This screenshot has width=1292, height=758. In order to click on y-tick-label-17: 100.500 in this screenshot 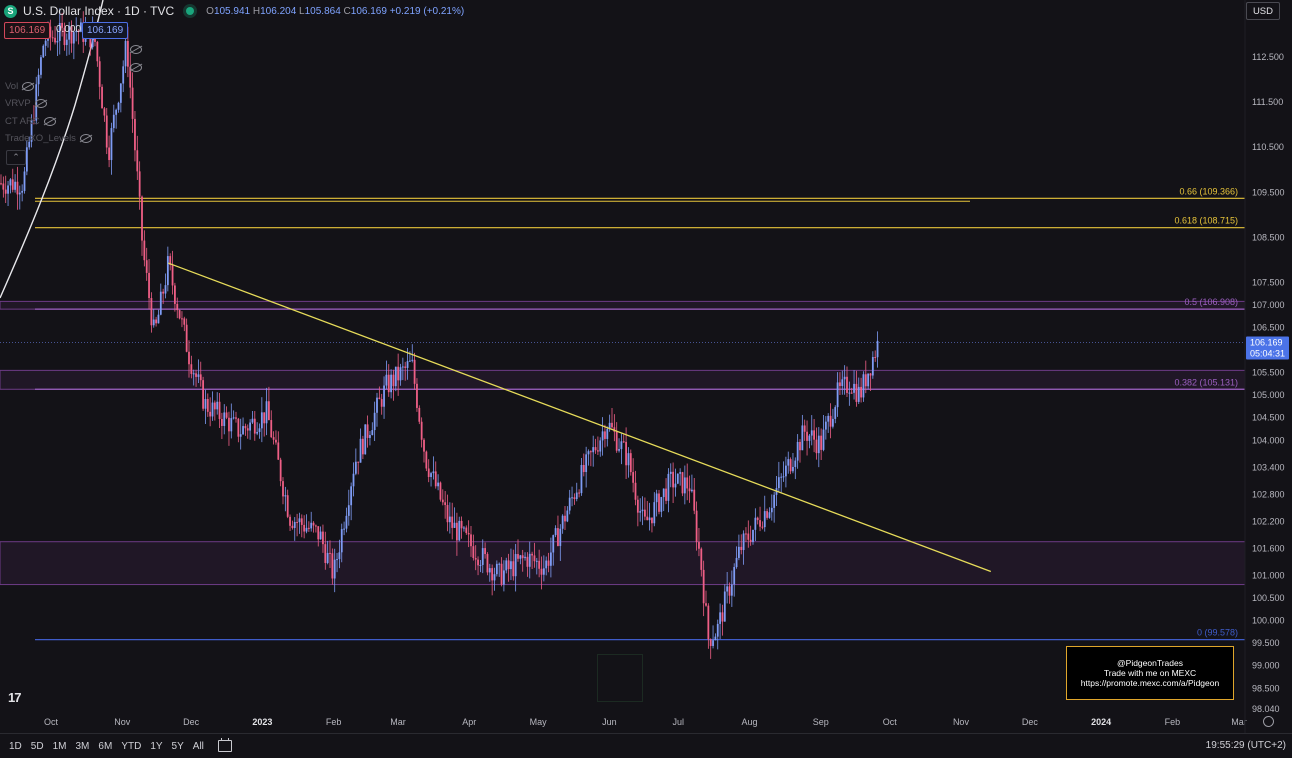, I will do `click(1268, 598)`.